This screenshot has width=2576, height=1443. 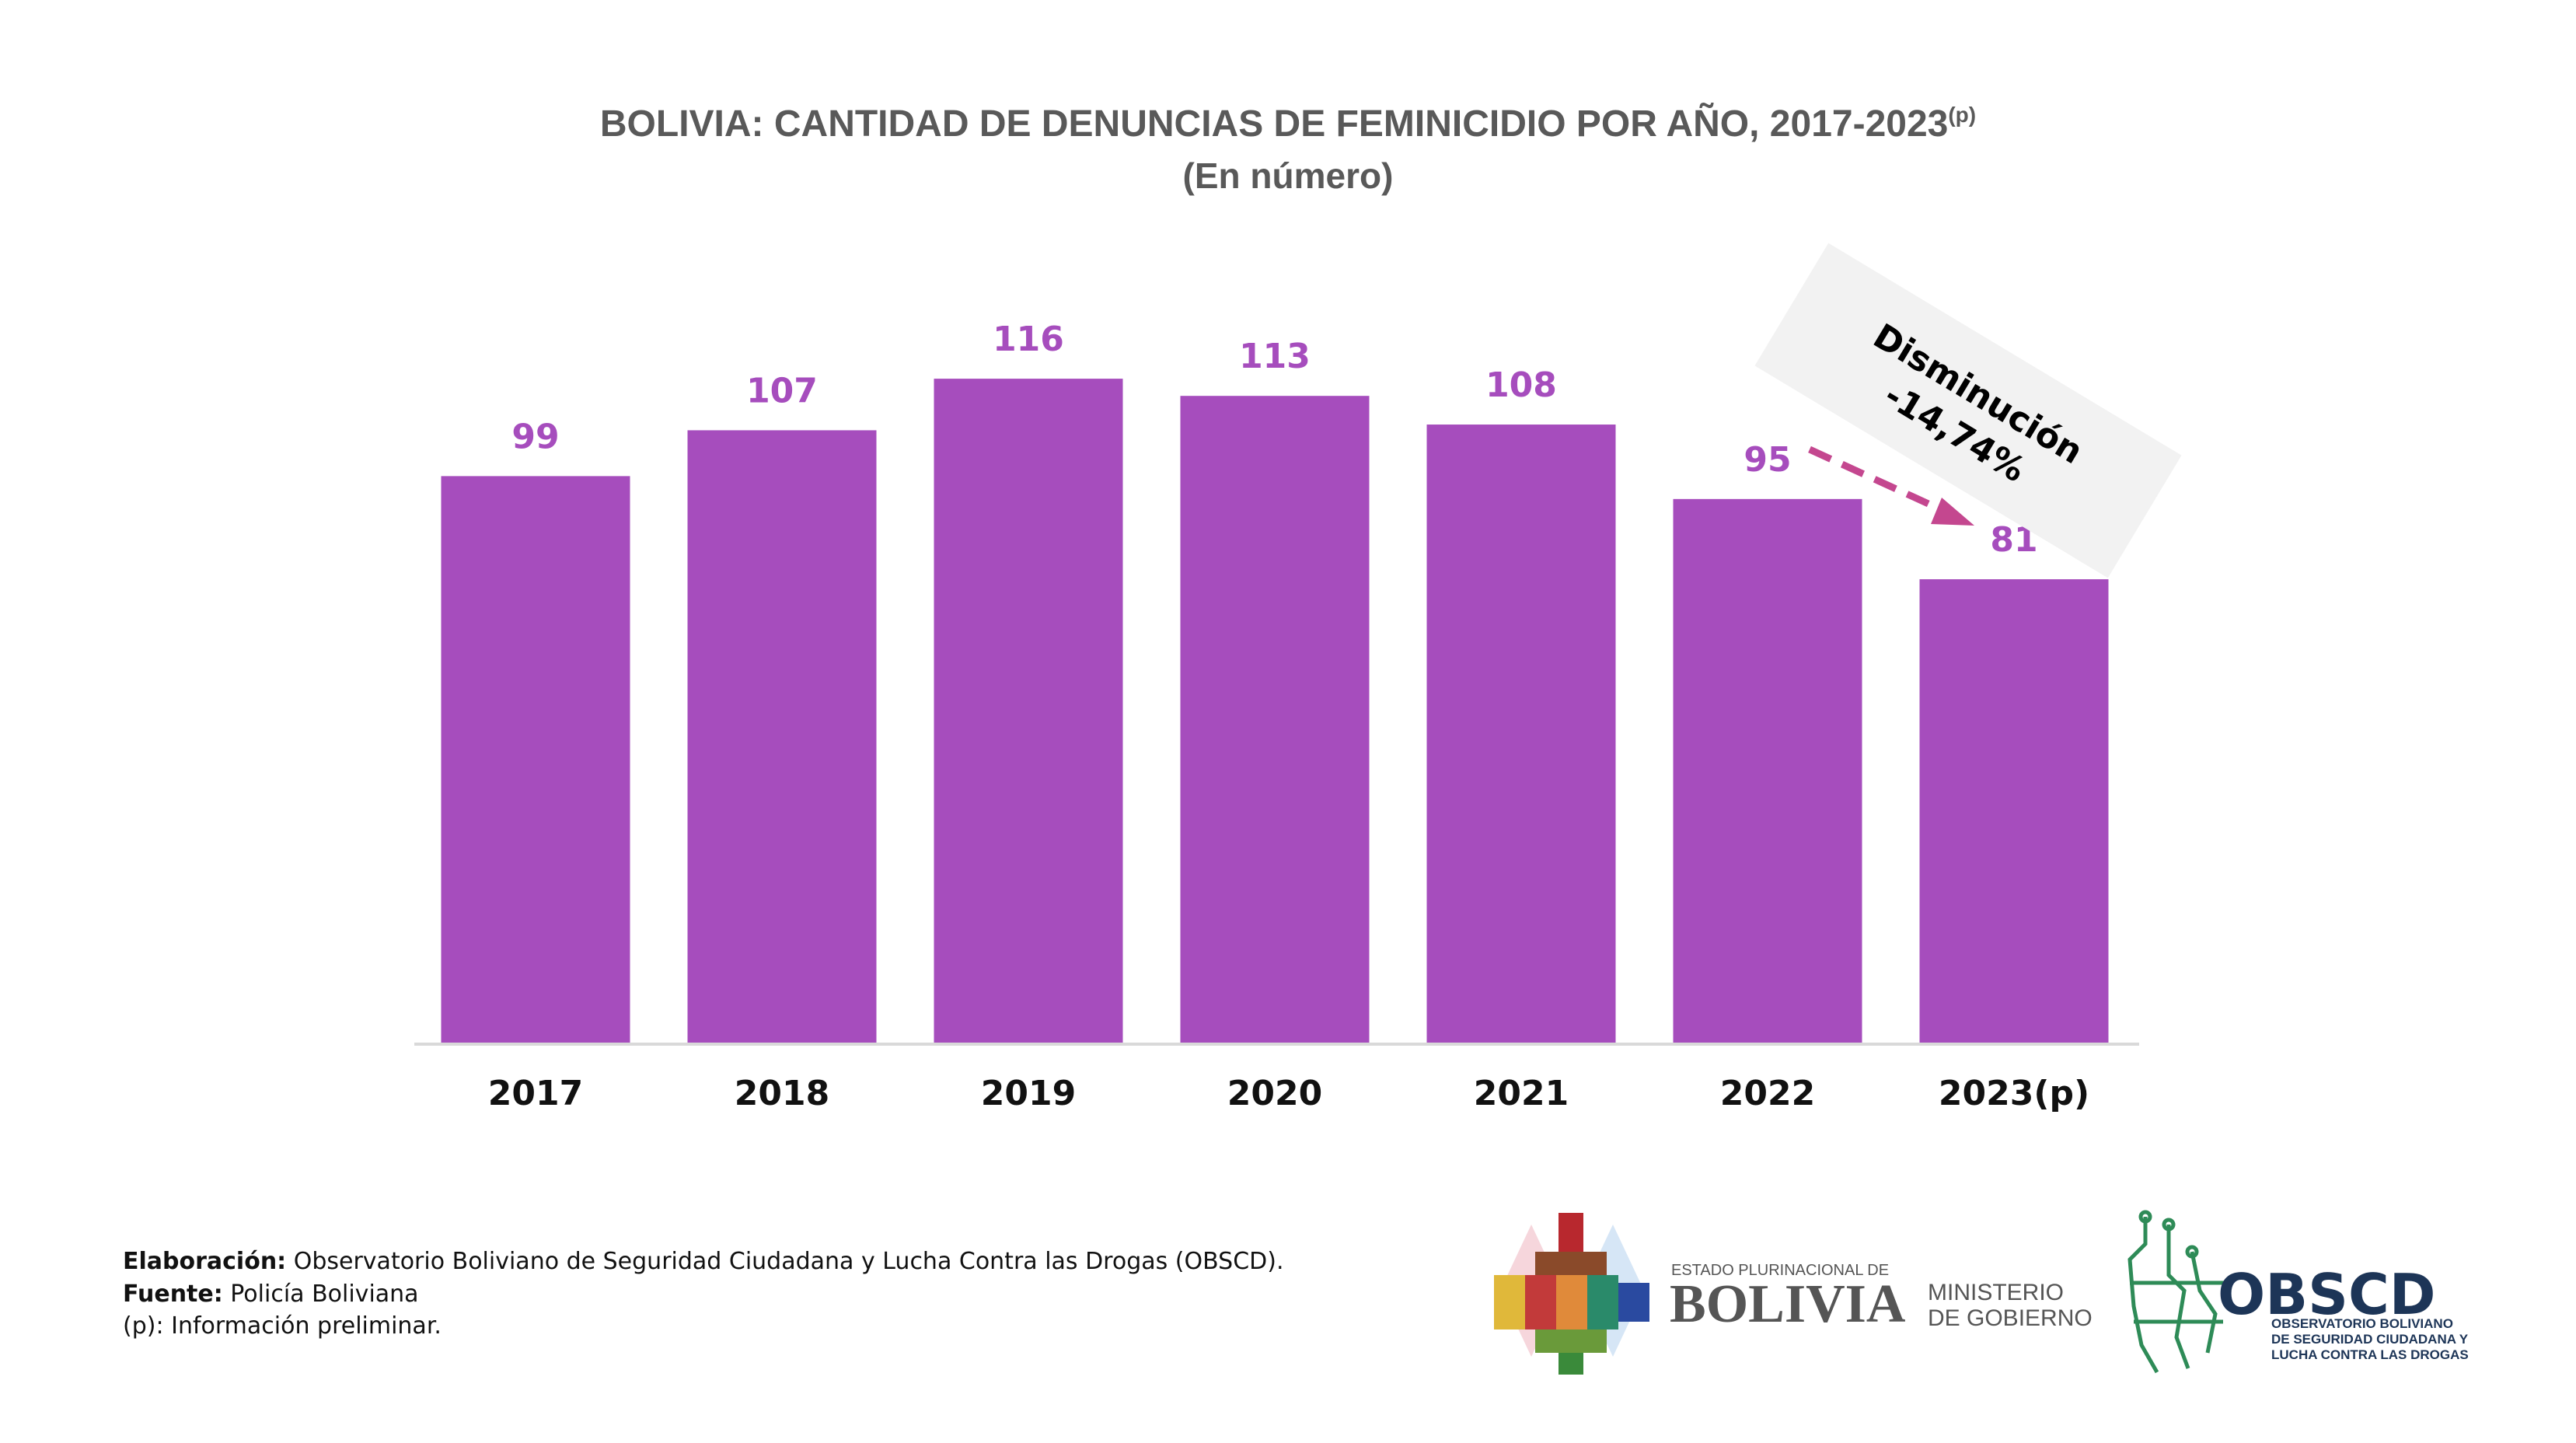 I want to click on bar-2017, so click(x=536, y=759).